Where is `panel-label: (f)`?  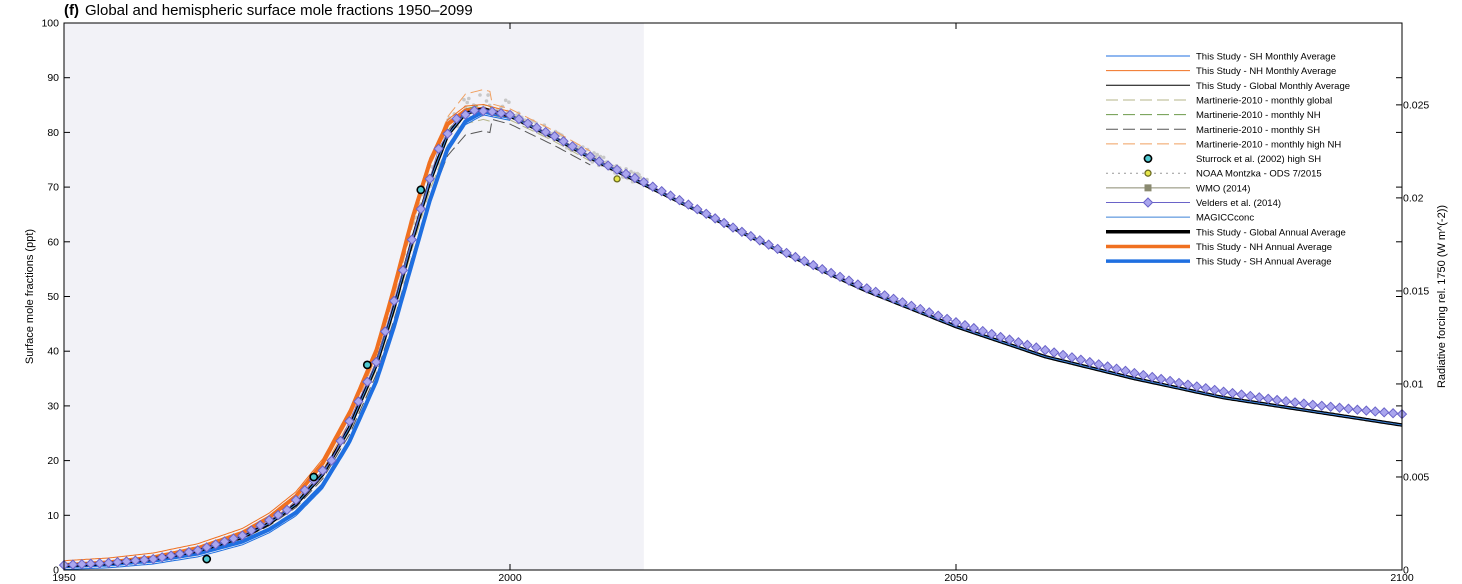
panel-label: (f) is located at coordinates (71, 10).